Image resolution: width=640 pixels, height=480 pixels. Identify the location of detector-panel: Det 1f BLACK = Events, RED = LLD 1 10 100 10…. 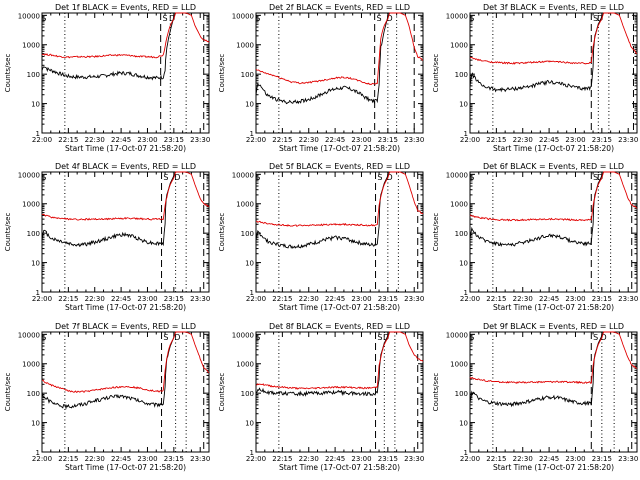
(107, 78).